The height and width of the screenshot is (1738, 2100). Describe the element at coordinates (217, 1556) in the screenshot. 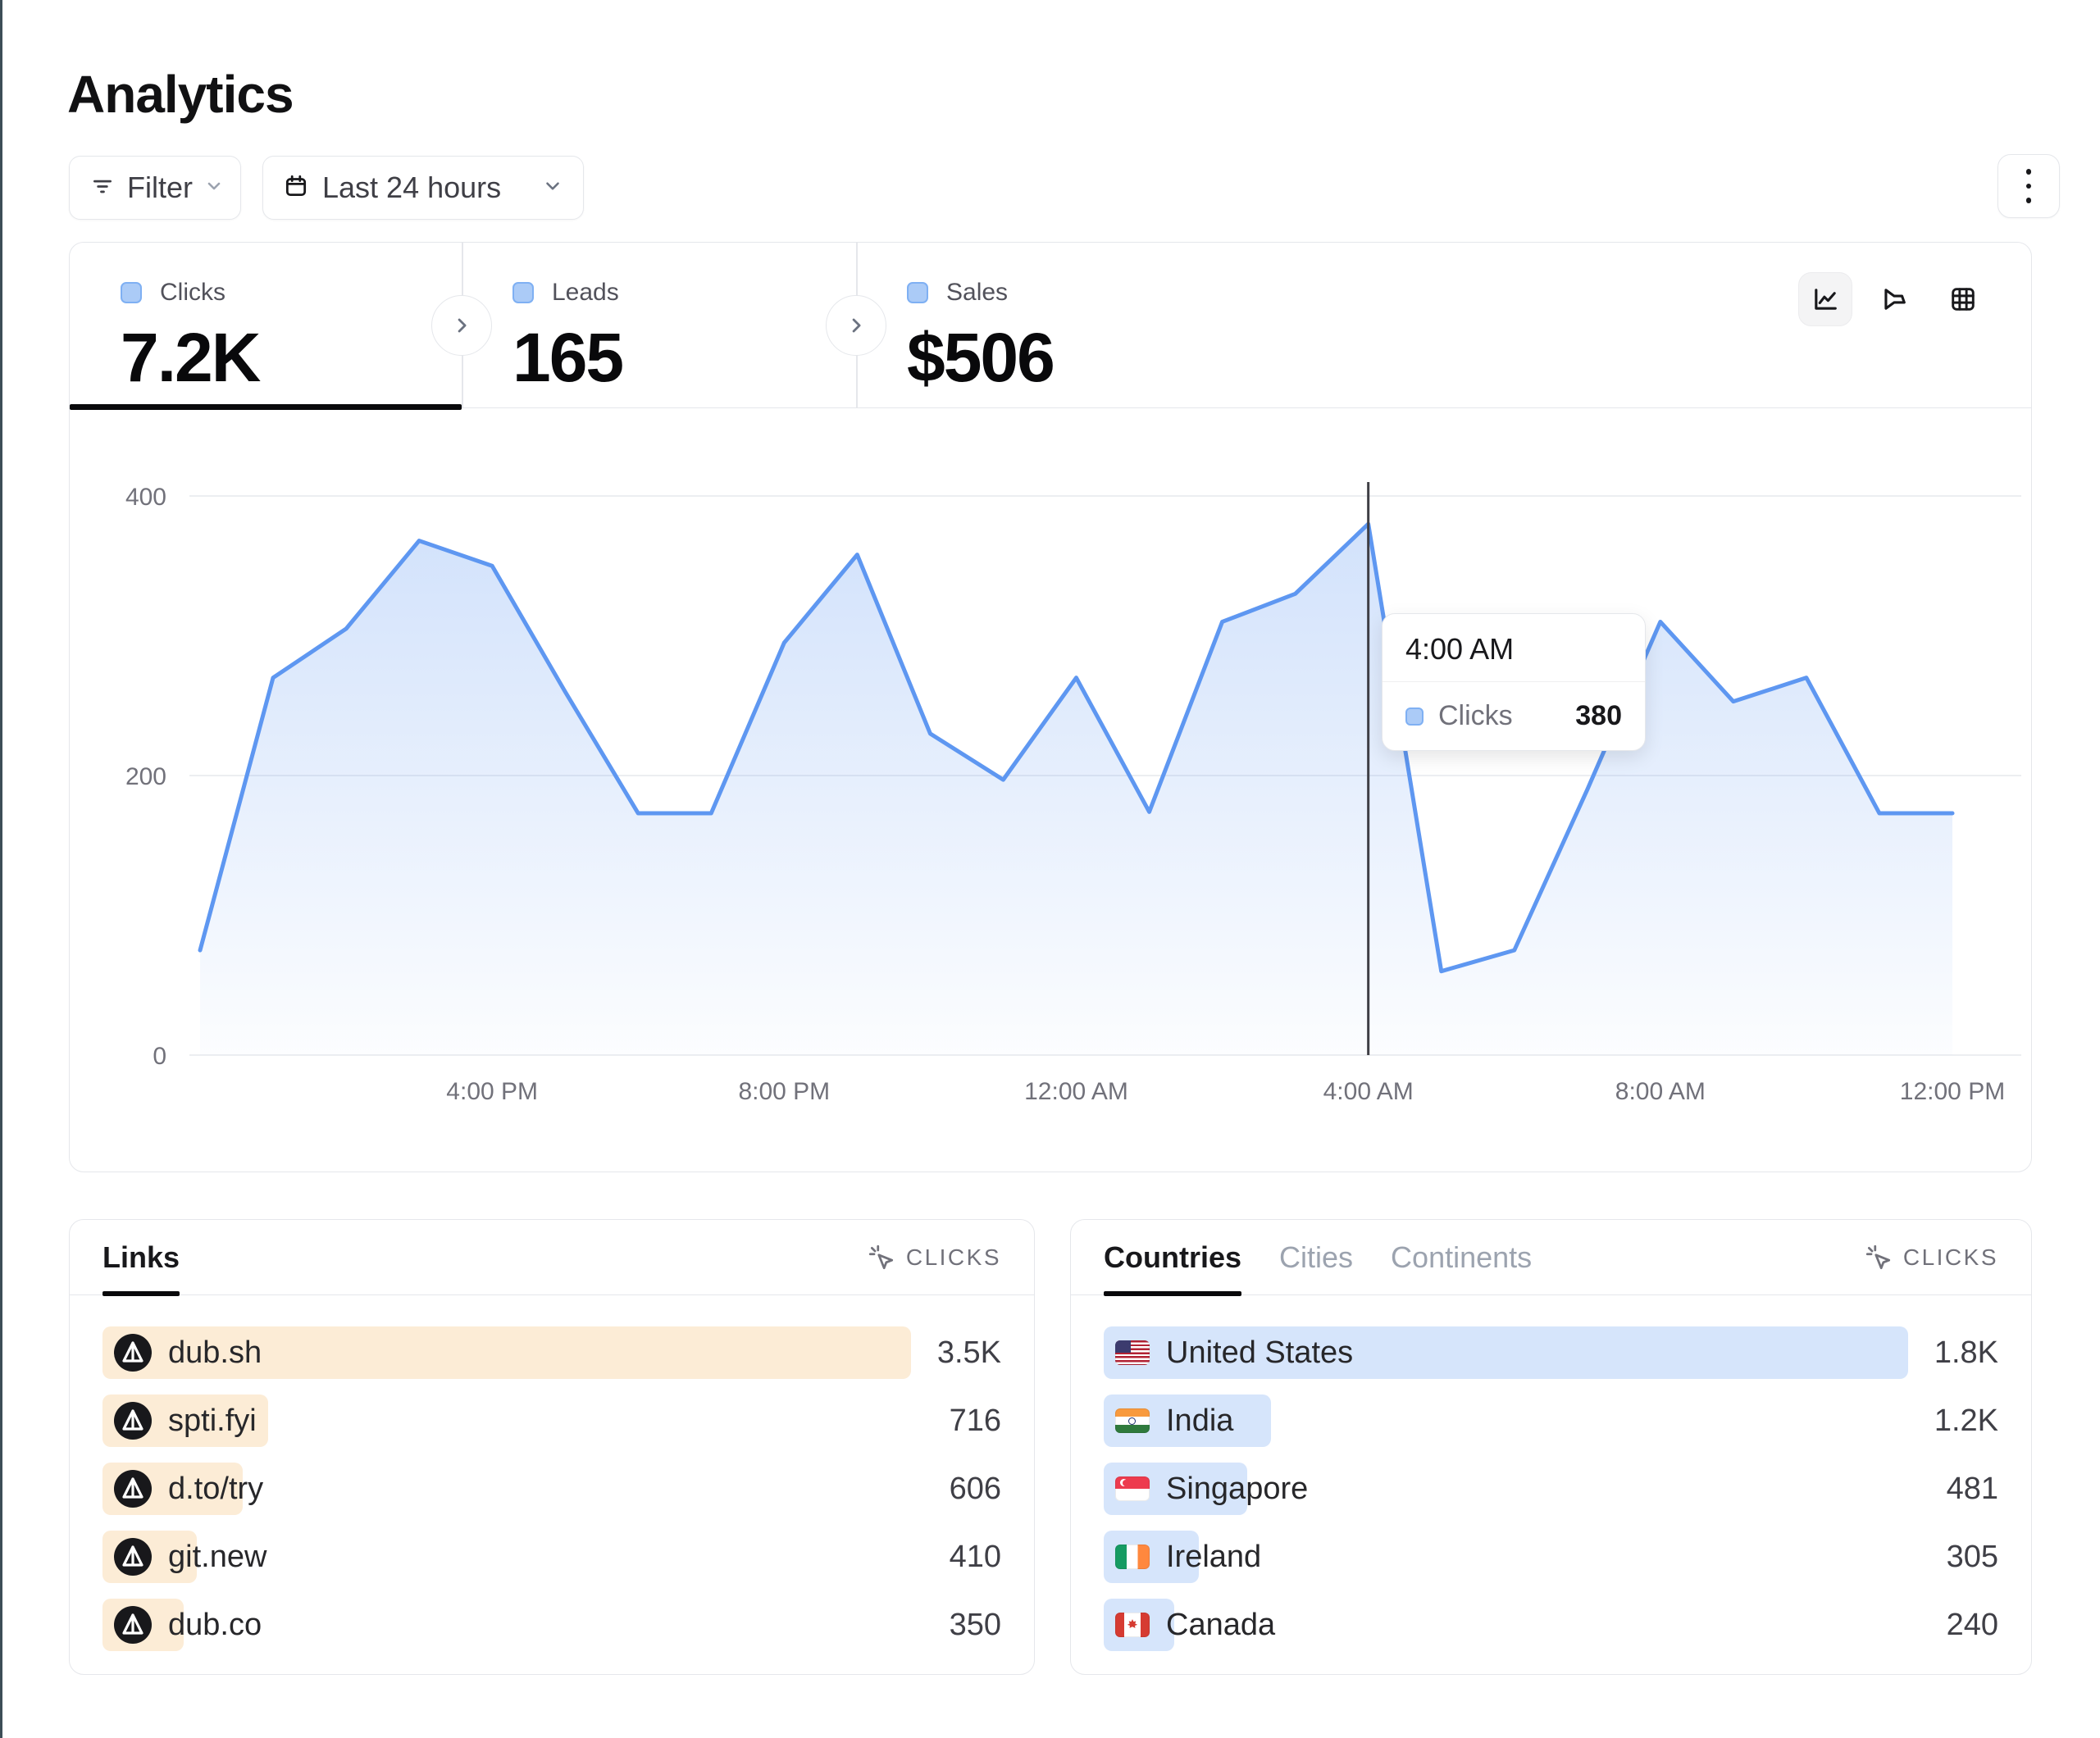

I see `row-label: git.new` at that location.